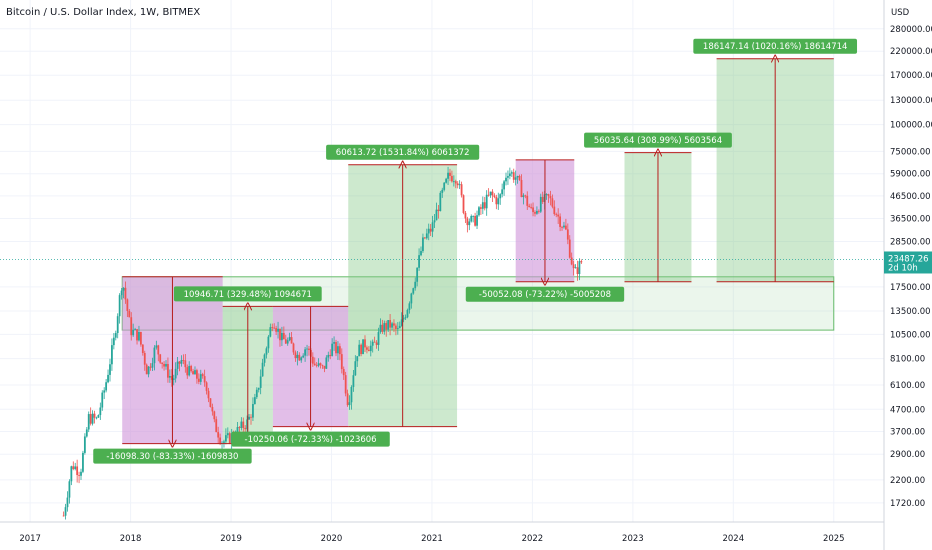  I want to click on price-tick-label: 100000.00, so click(911, 126).